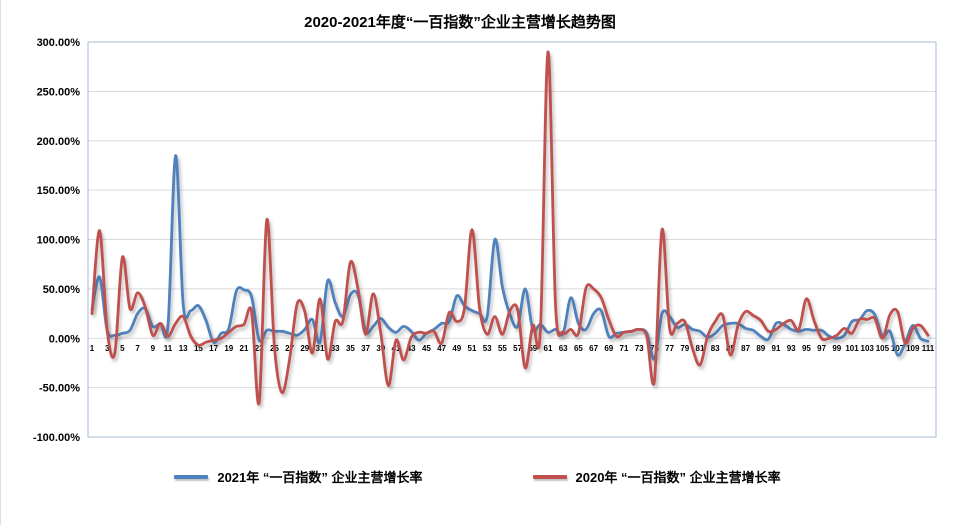  Describe the element at coordinates (62, 290) in the screenshot. I see `y-tick-label: 50.00%` at that location.